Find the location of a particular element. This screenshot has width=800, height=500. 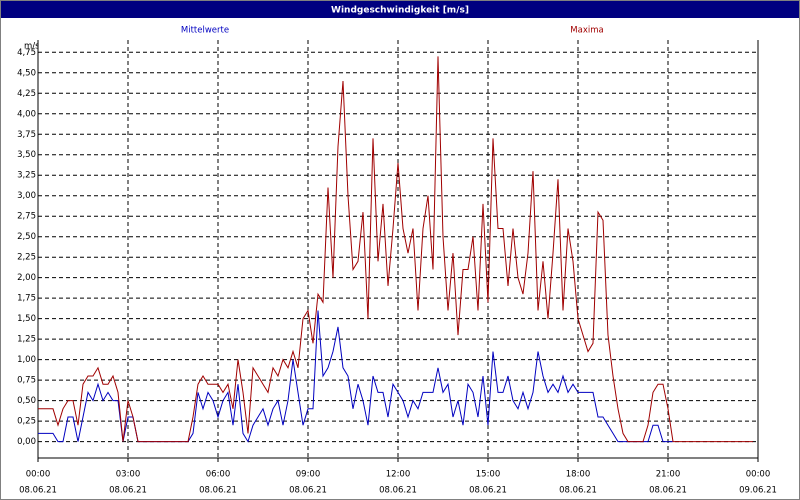

y-tick-label: 2,75 is located at coordinates (26, 217).